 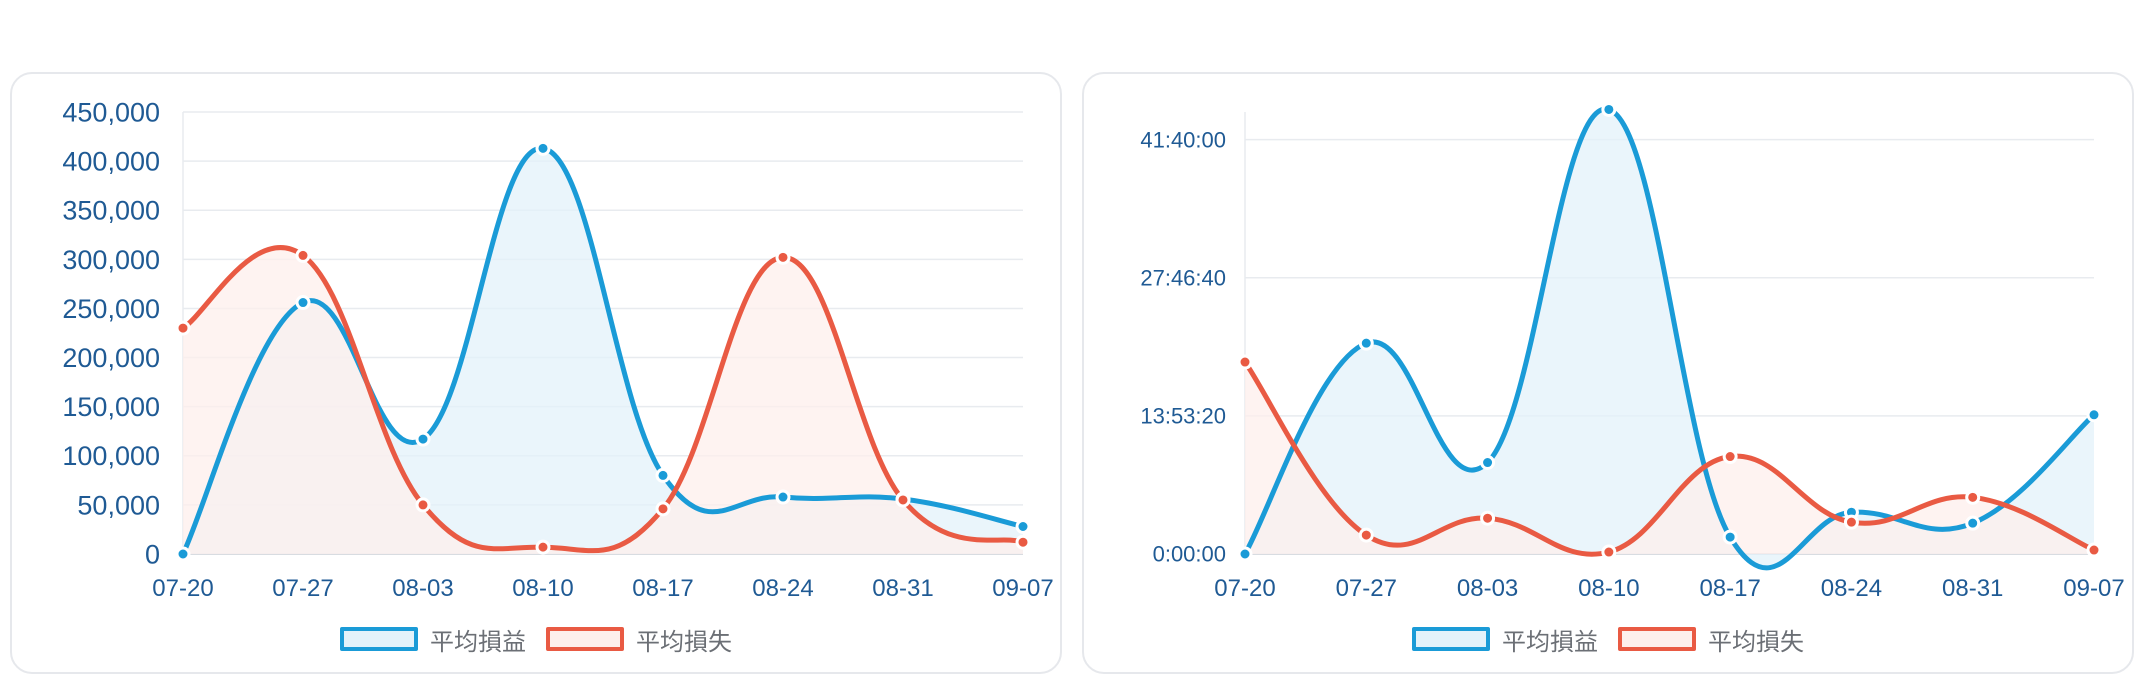 I want to click on legend-left: 平均損益 平均損失, so click(x=536, y=639).